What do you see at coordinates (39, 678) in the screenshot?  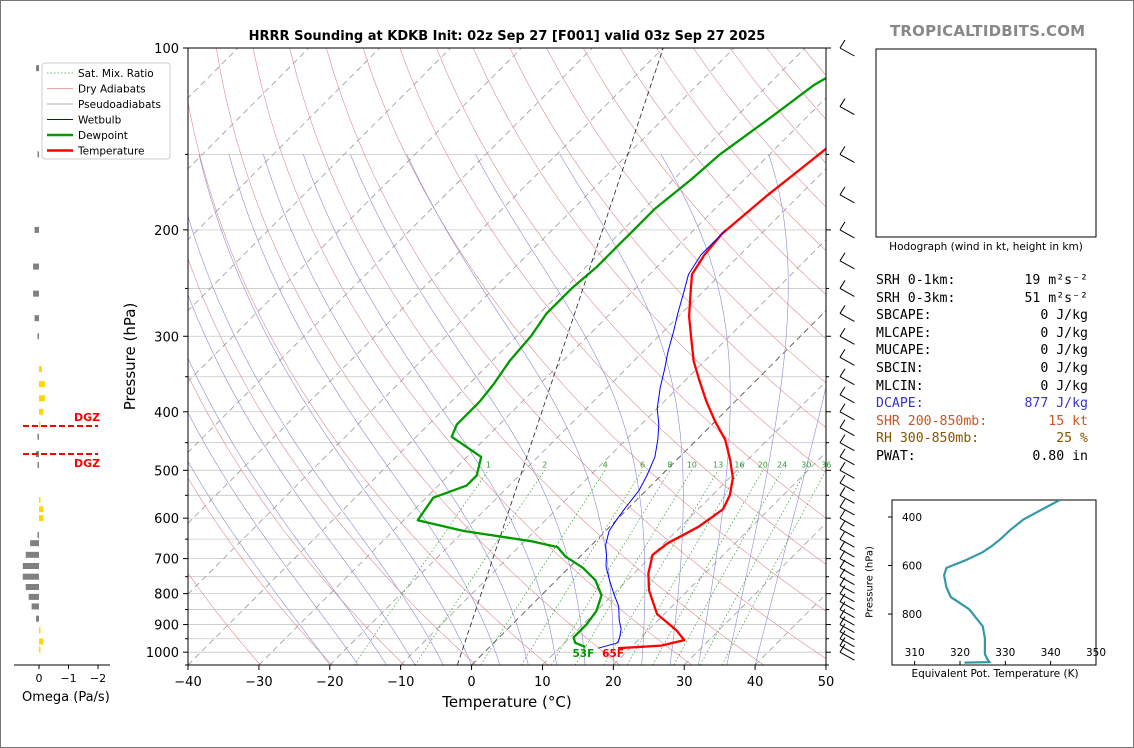 I see `omega-tick-label: 0` at bounding box center [39, 678].